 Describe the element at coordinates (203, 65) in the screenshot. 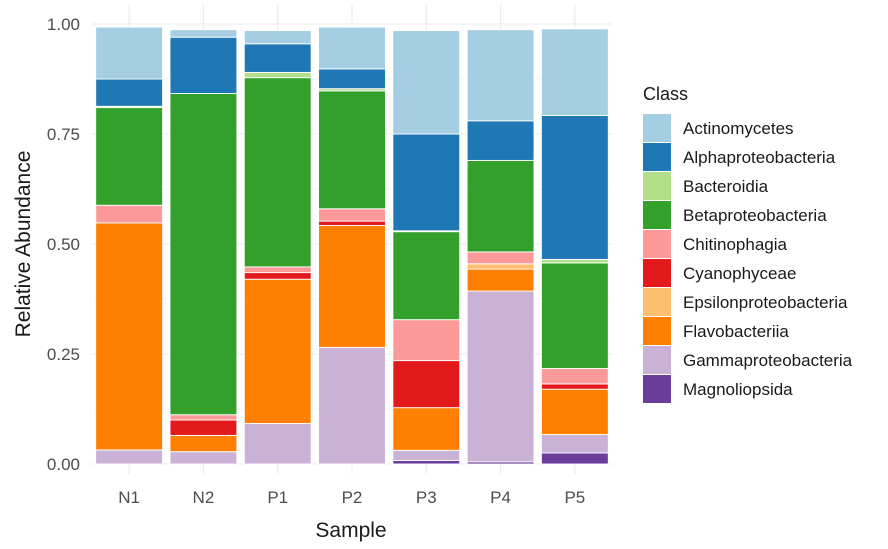

I see `bar-segment-n2-alphaproteobacteria` at that location.